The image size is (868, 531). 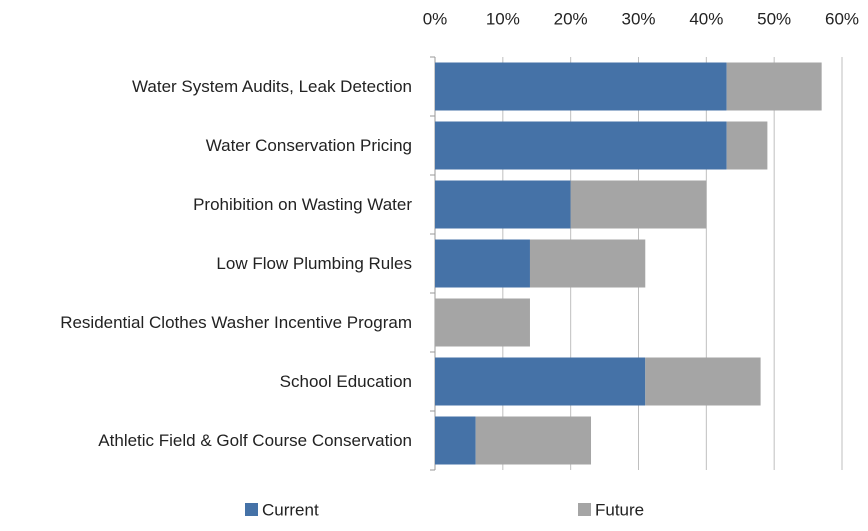 What do you see at coordinates (503, 18) in the screenshot?
I see `x-tick-label: 10%` at bounding box center [503, 18].